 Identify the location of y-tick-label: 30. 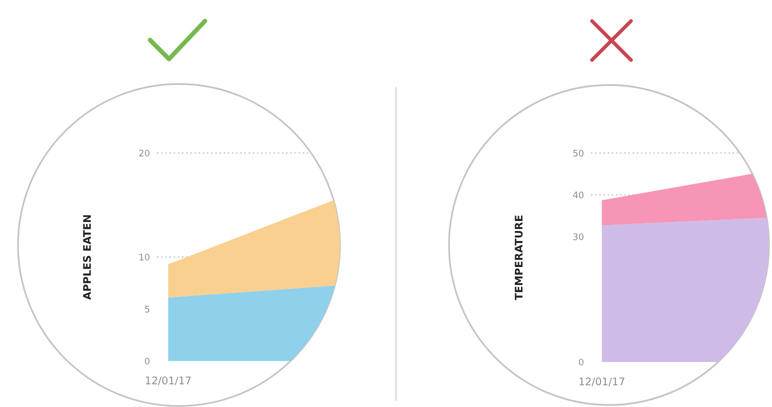
(578, 236).